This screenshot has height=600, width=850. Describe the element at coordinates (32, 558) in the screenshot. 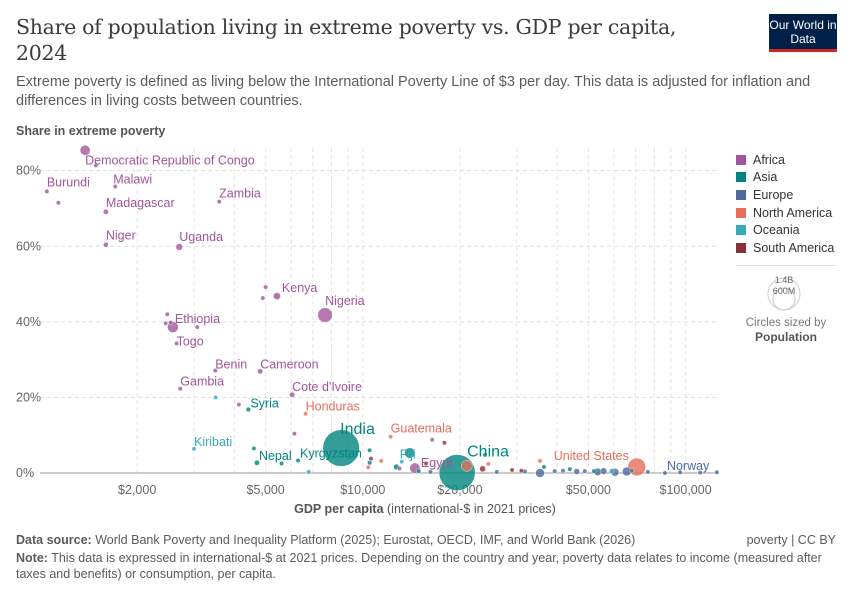

I see `note-label: Note:` at that location.